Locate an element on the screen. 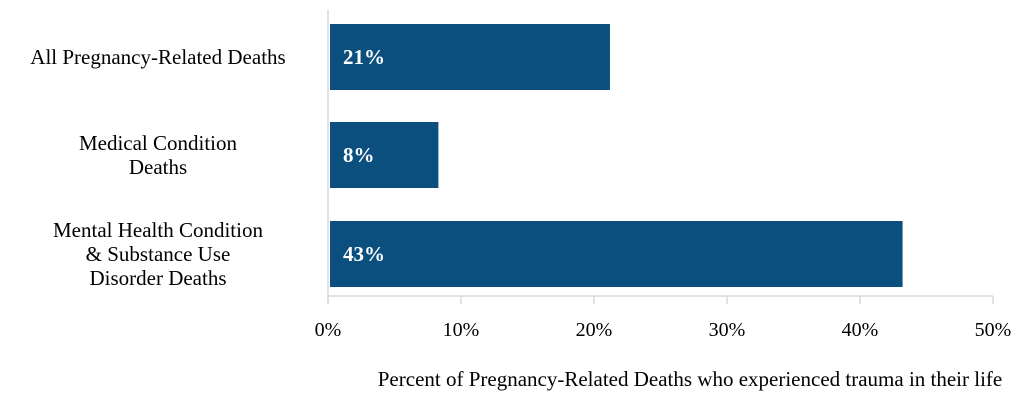 This screenshot has height=397, width=1029. category-label: Medical Condition Deaths is located at coordinates (158, 155).